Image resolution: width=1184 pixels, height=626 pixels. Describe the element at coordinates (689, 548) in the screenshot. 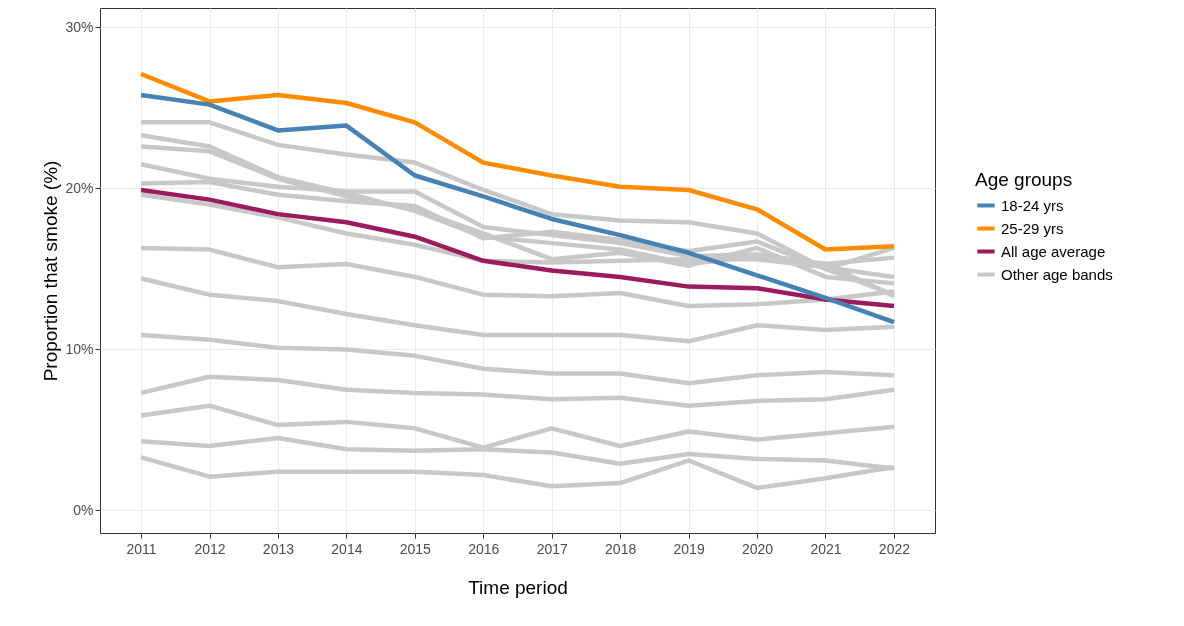

I see `x-tick-label: 2019` at that location.